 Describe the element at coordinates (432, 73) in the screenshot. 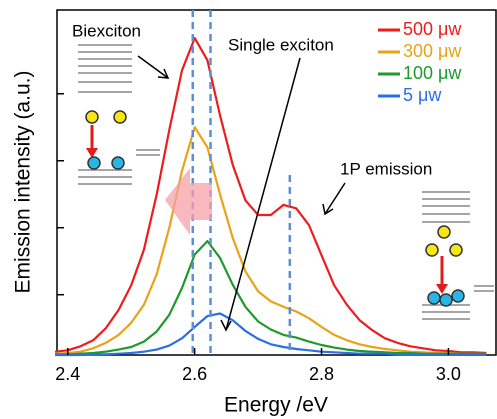

I see `legend-label: 100 μw` at that location.